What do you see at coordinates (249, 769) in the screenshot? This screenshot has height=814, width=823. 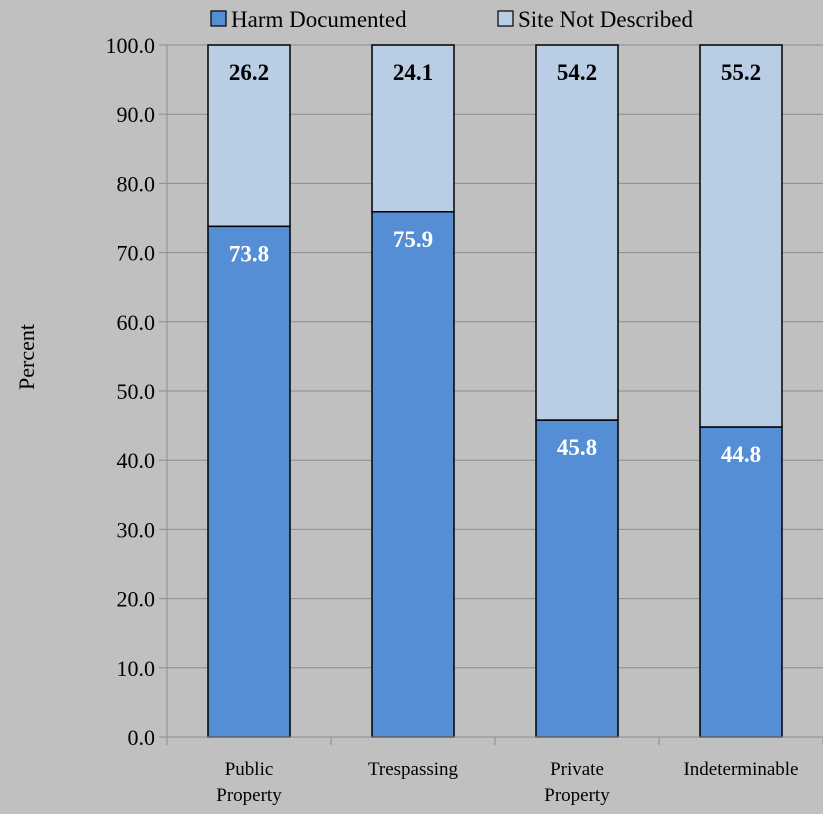 I see `x-category-label-line: Public` at bounding box center [249, 769].